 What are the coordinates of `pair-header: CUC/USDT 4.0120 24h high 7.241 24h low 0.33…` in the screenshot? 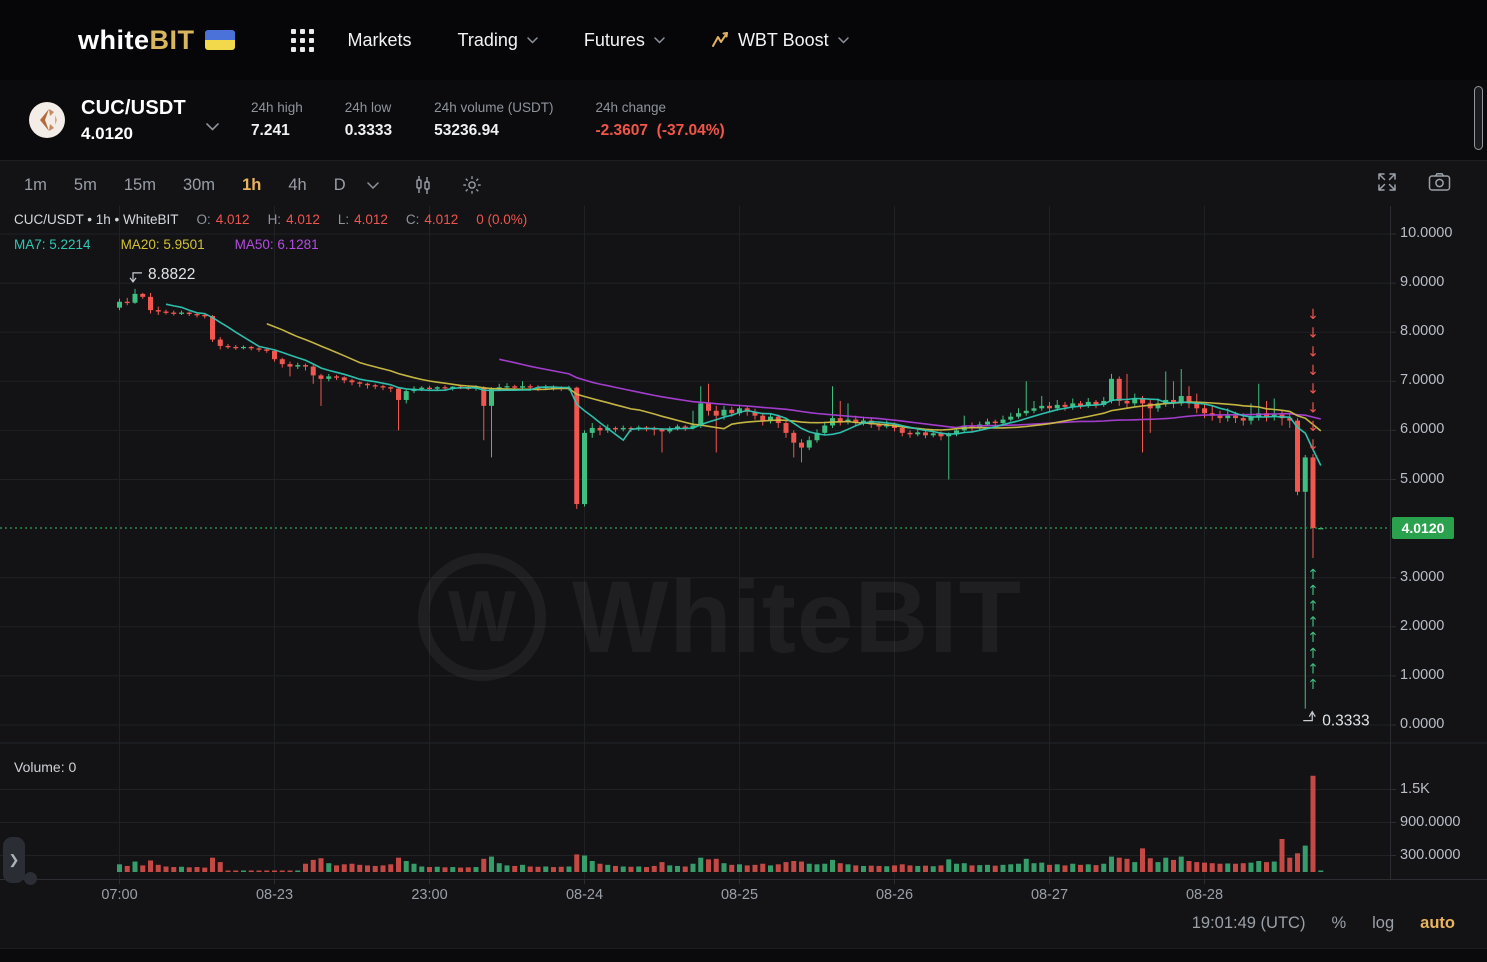 It's located at (743, 120).